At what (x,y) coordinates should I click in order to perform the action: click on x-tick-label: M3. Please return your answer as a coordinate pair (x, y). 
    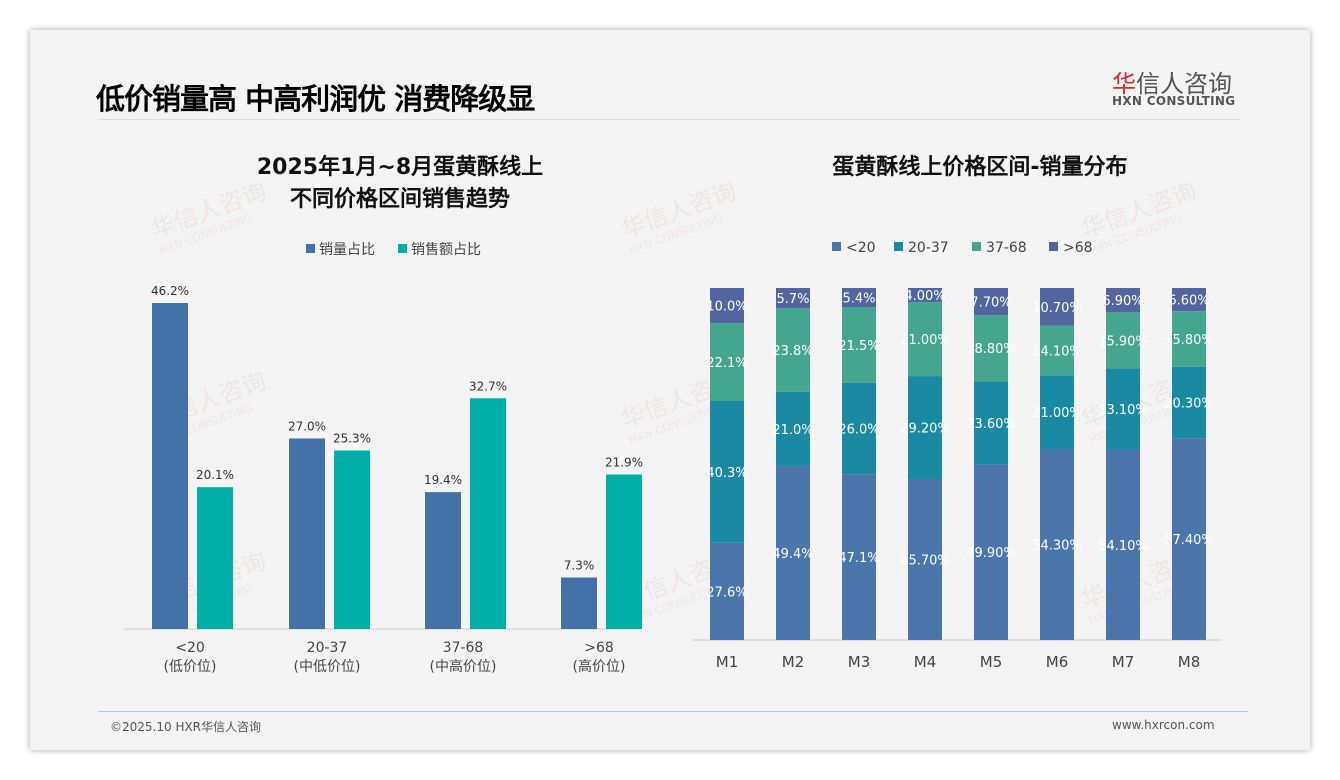
    Looking at the image, I should click on (859, 662).